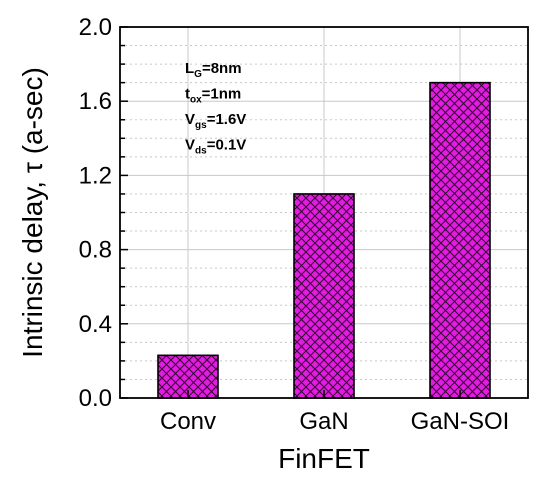 This screenshot has height=478, width=550. I want to click on annotation-box: LG=8nm tox=1nm Vgs=1.6V Vds=0.1V, so click(215, 108).